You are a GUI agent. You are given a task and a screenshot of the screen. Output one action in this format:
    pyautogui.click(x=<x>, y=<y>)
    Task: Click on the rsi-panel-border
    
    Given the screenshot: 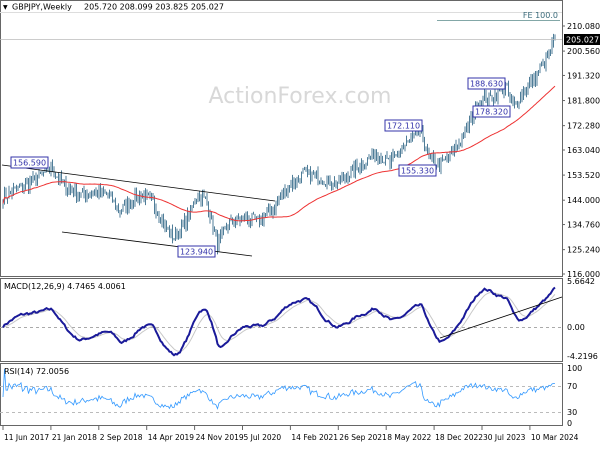 What is the action you would take?
    pyautogui.click(x=281, y=394)
    